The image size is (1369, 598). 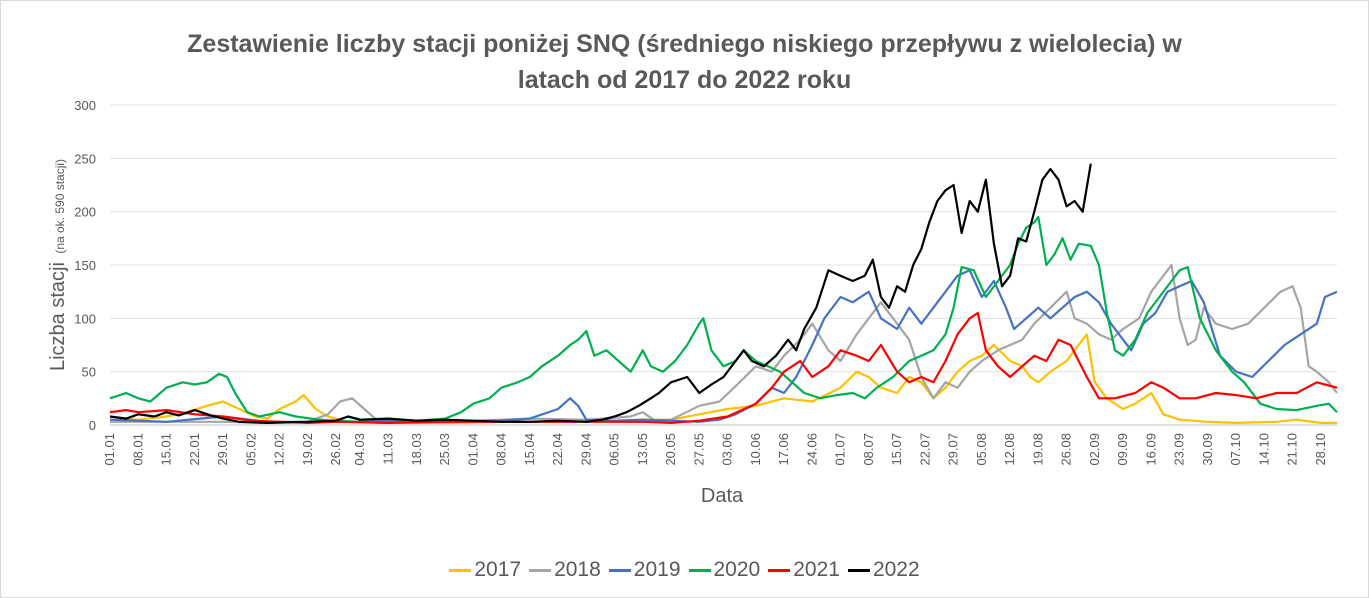 I want to click on y-tick-label: 200, so click(x=85, y=212).